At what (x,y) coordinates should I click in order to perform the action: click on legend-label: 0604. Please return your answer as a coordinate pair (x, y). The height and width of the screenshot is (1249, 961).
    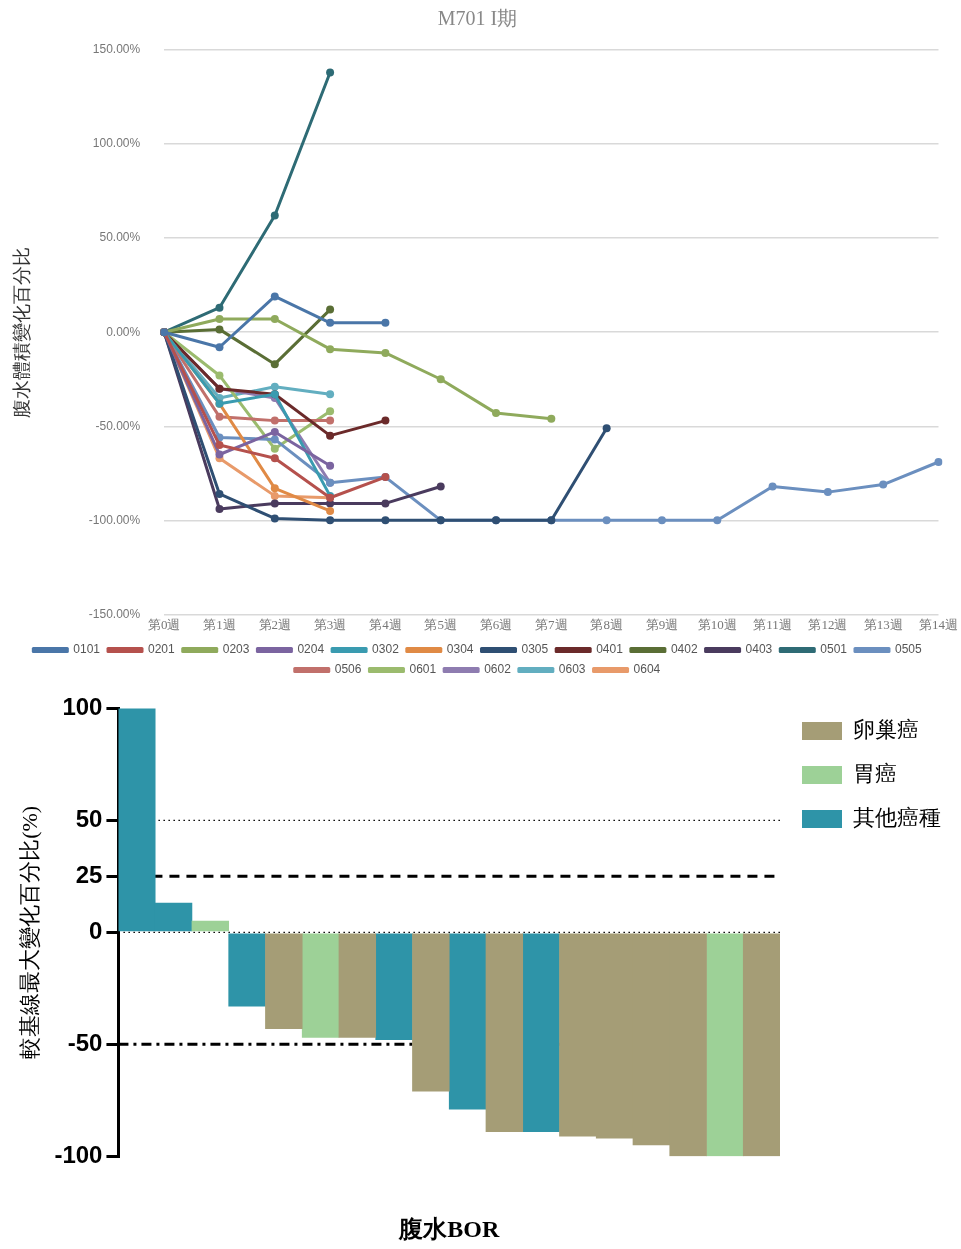
    Looking at the image, I should click on (647, 669).